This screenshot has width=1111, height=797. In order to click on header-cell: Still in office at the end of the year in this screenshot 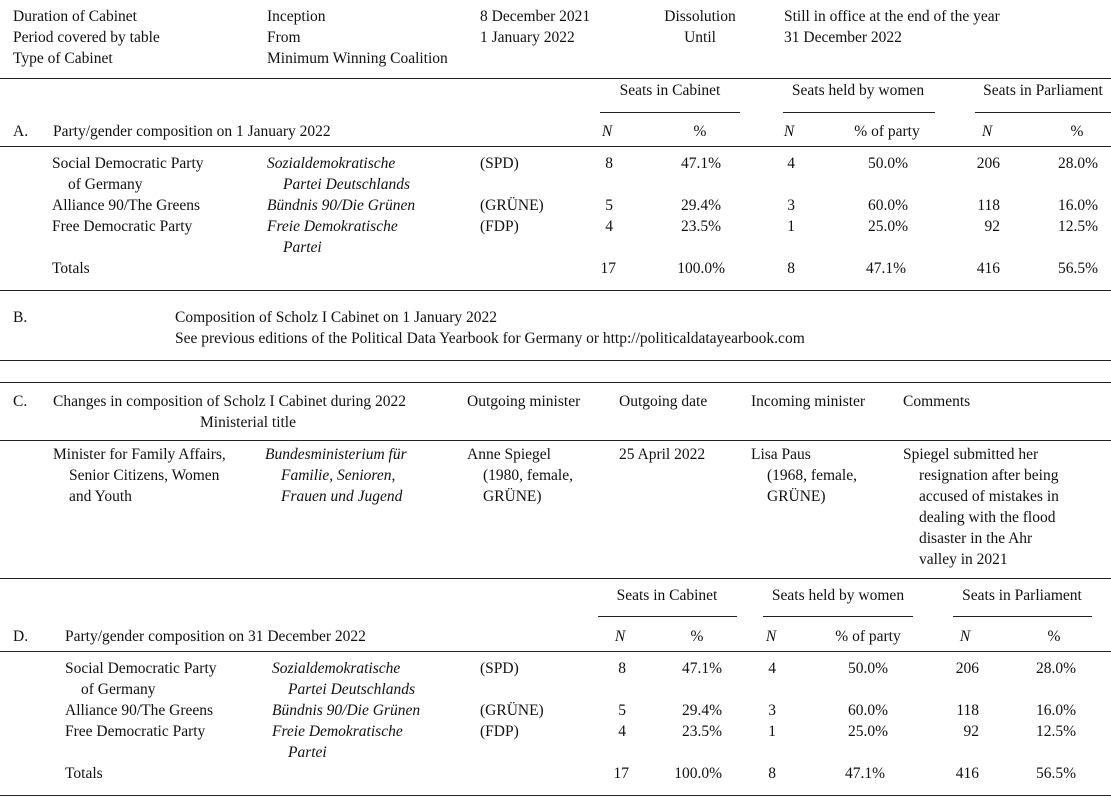, I will do `click(892, 16)`.